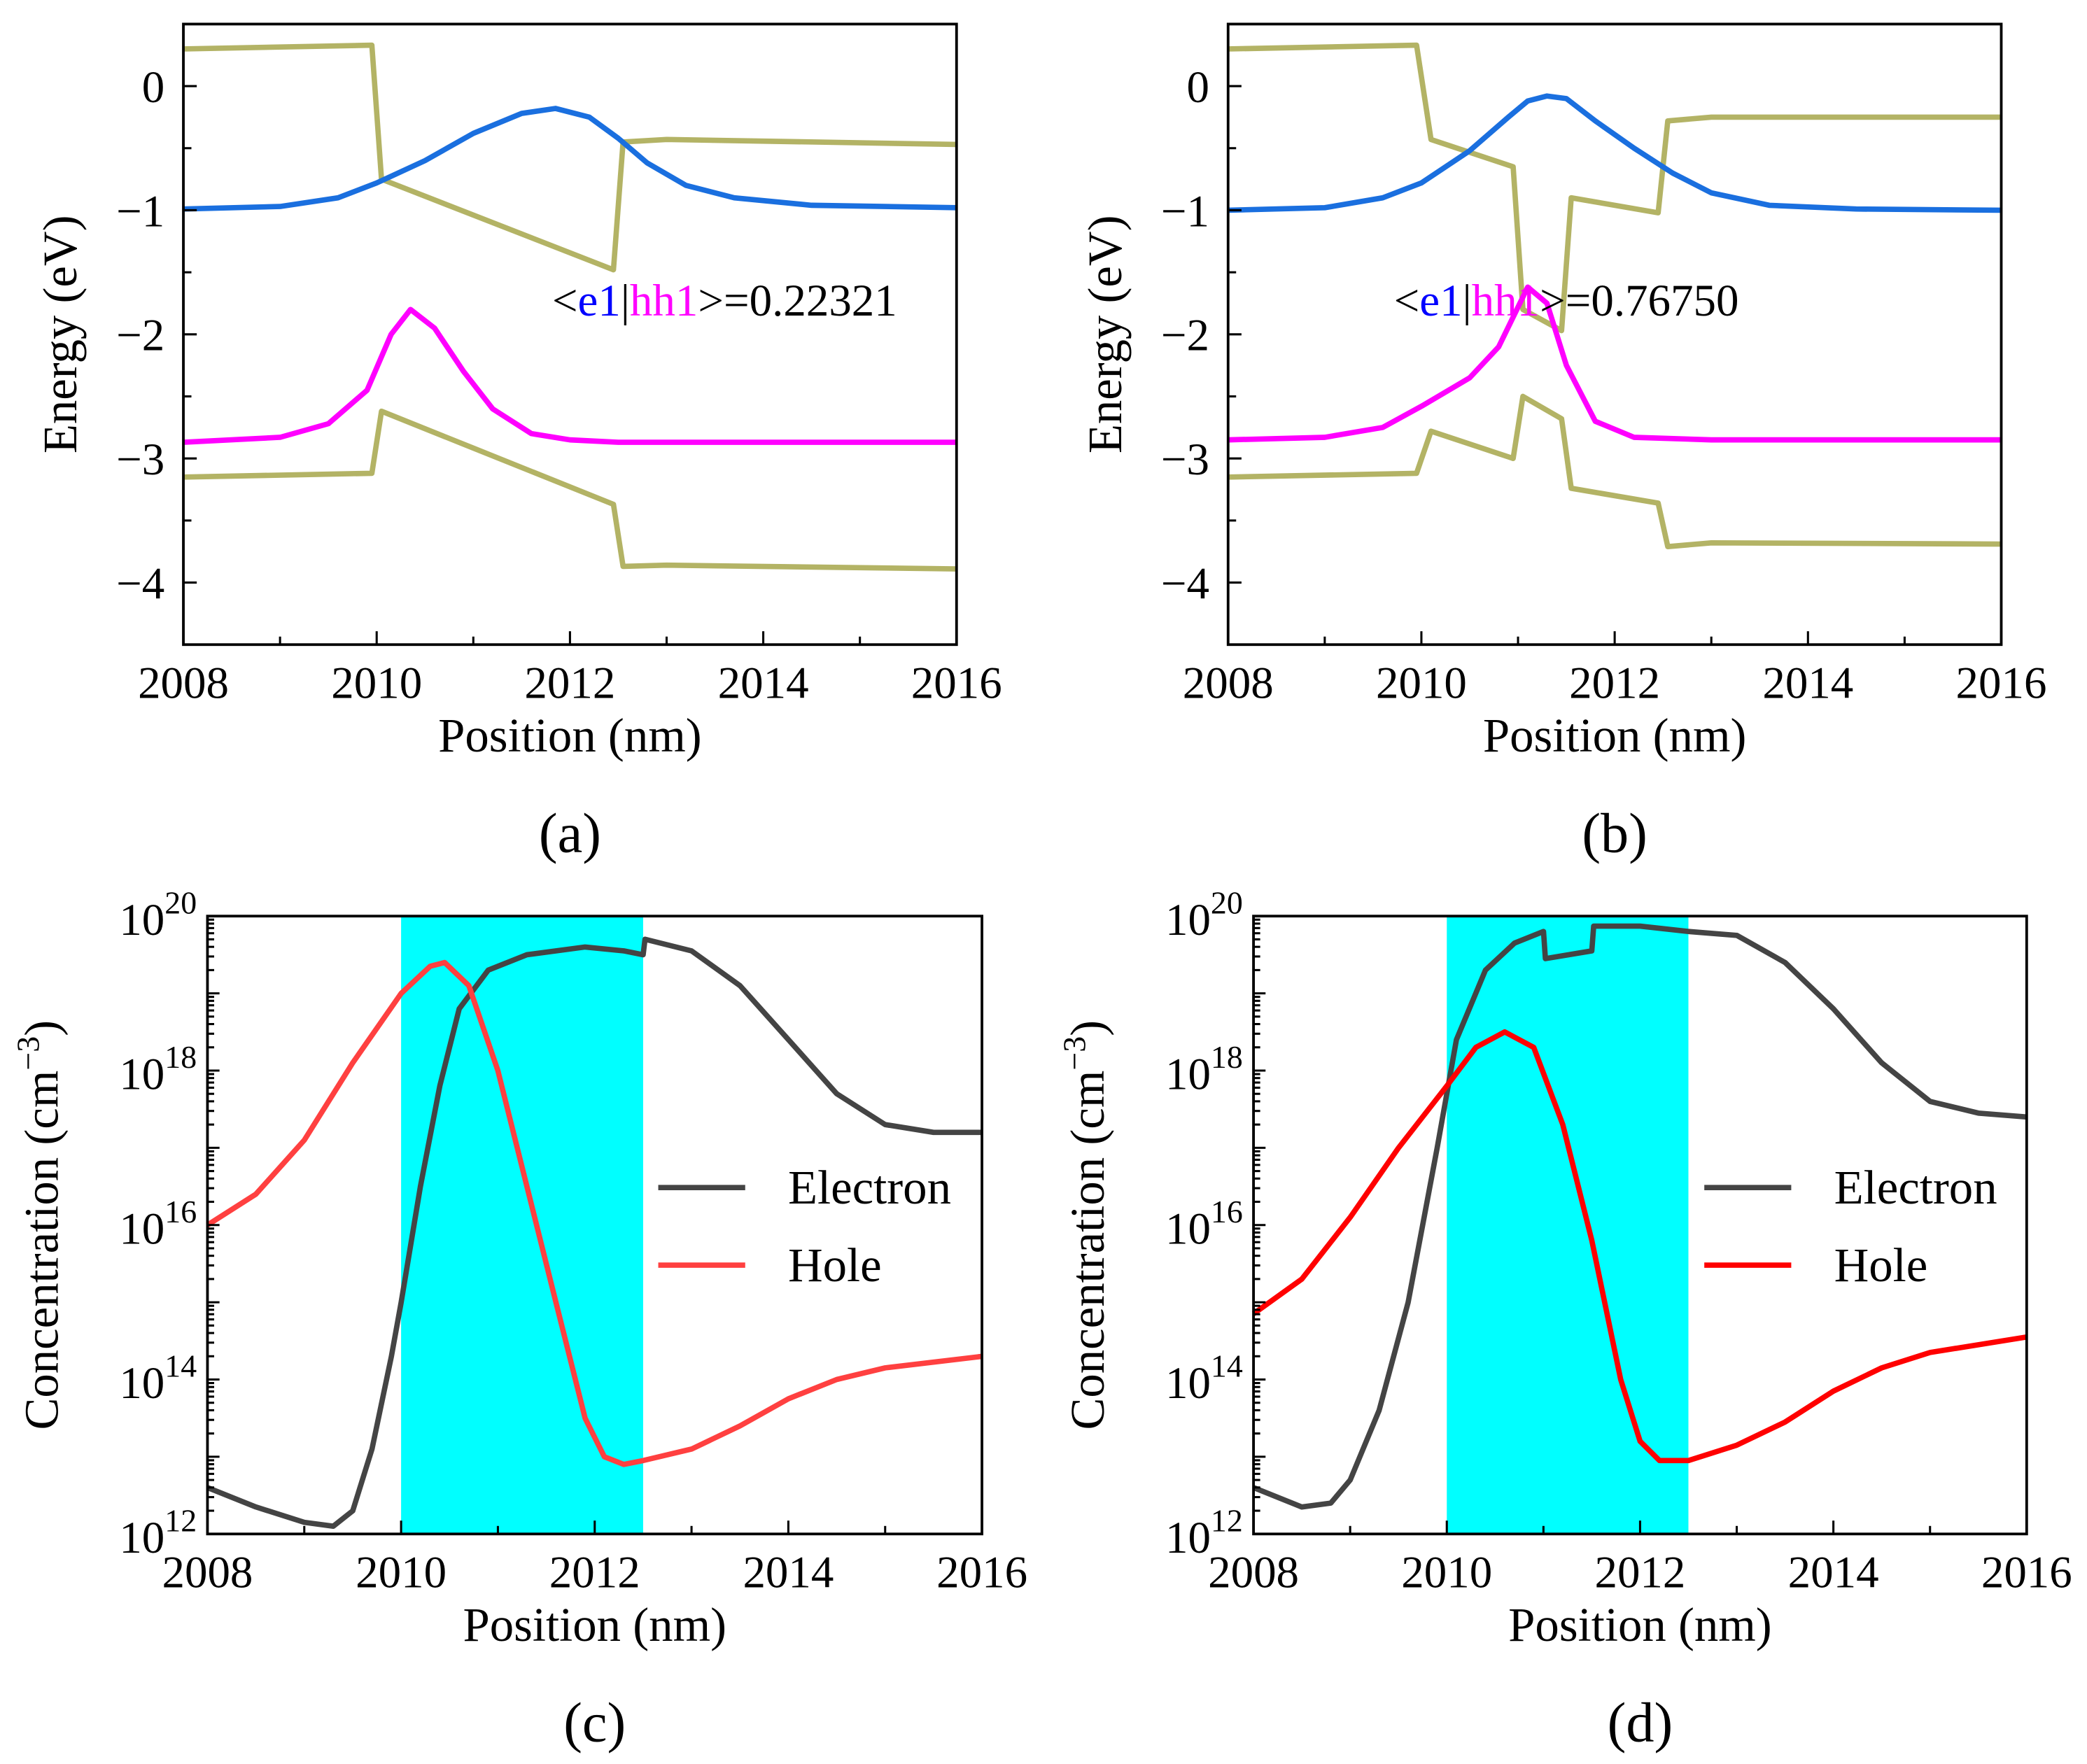 This screenshot has width=2087, height=1764. I want to click on y-axis-label: Energy (eV), so click(1105, 334).